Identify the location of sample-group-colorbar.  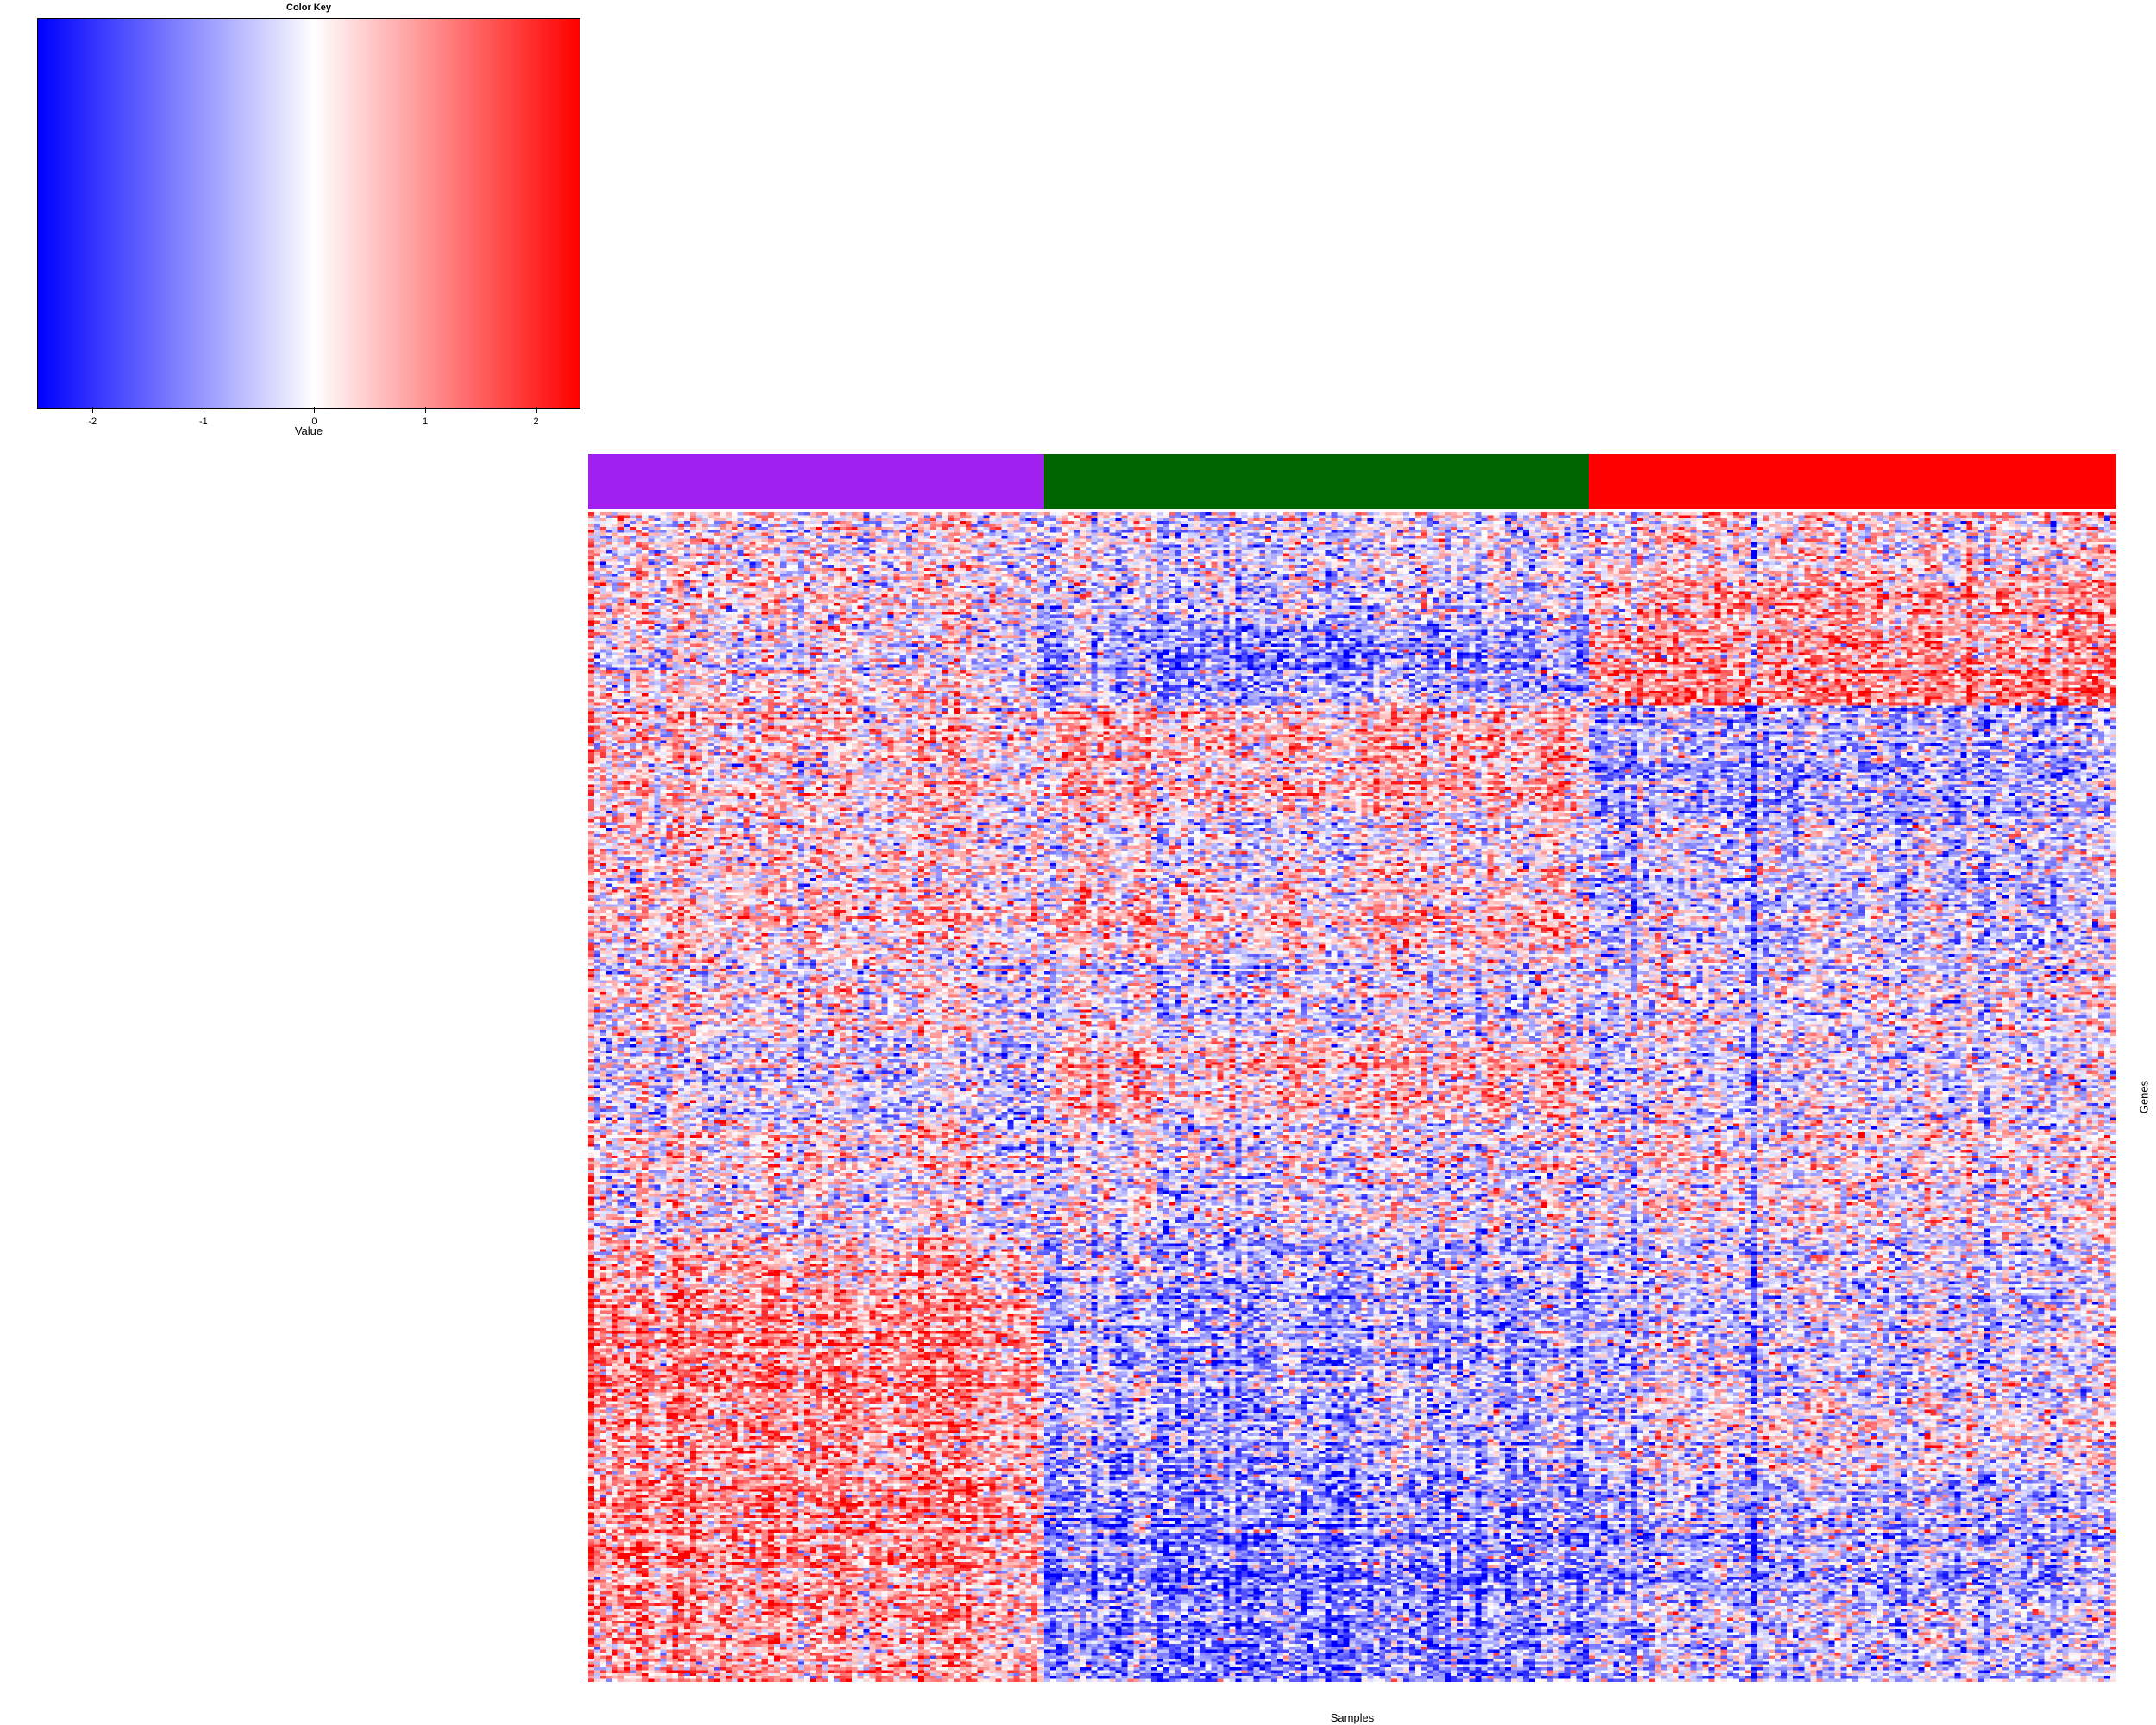
(1352, 481).